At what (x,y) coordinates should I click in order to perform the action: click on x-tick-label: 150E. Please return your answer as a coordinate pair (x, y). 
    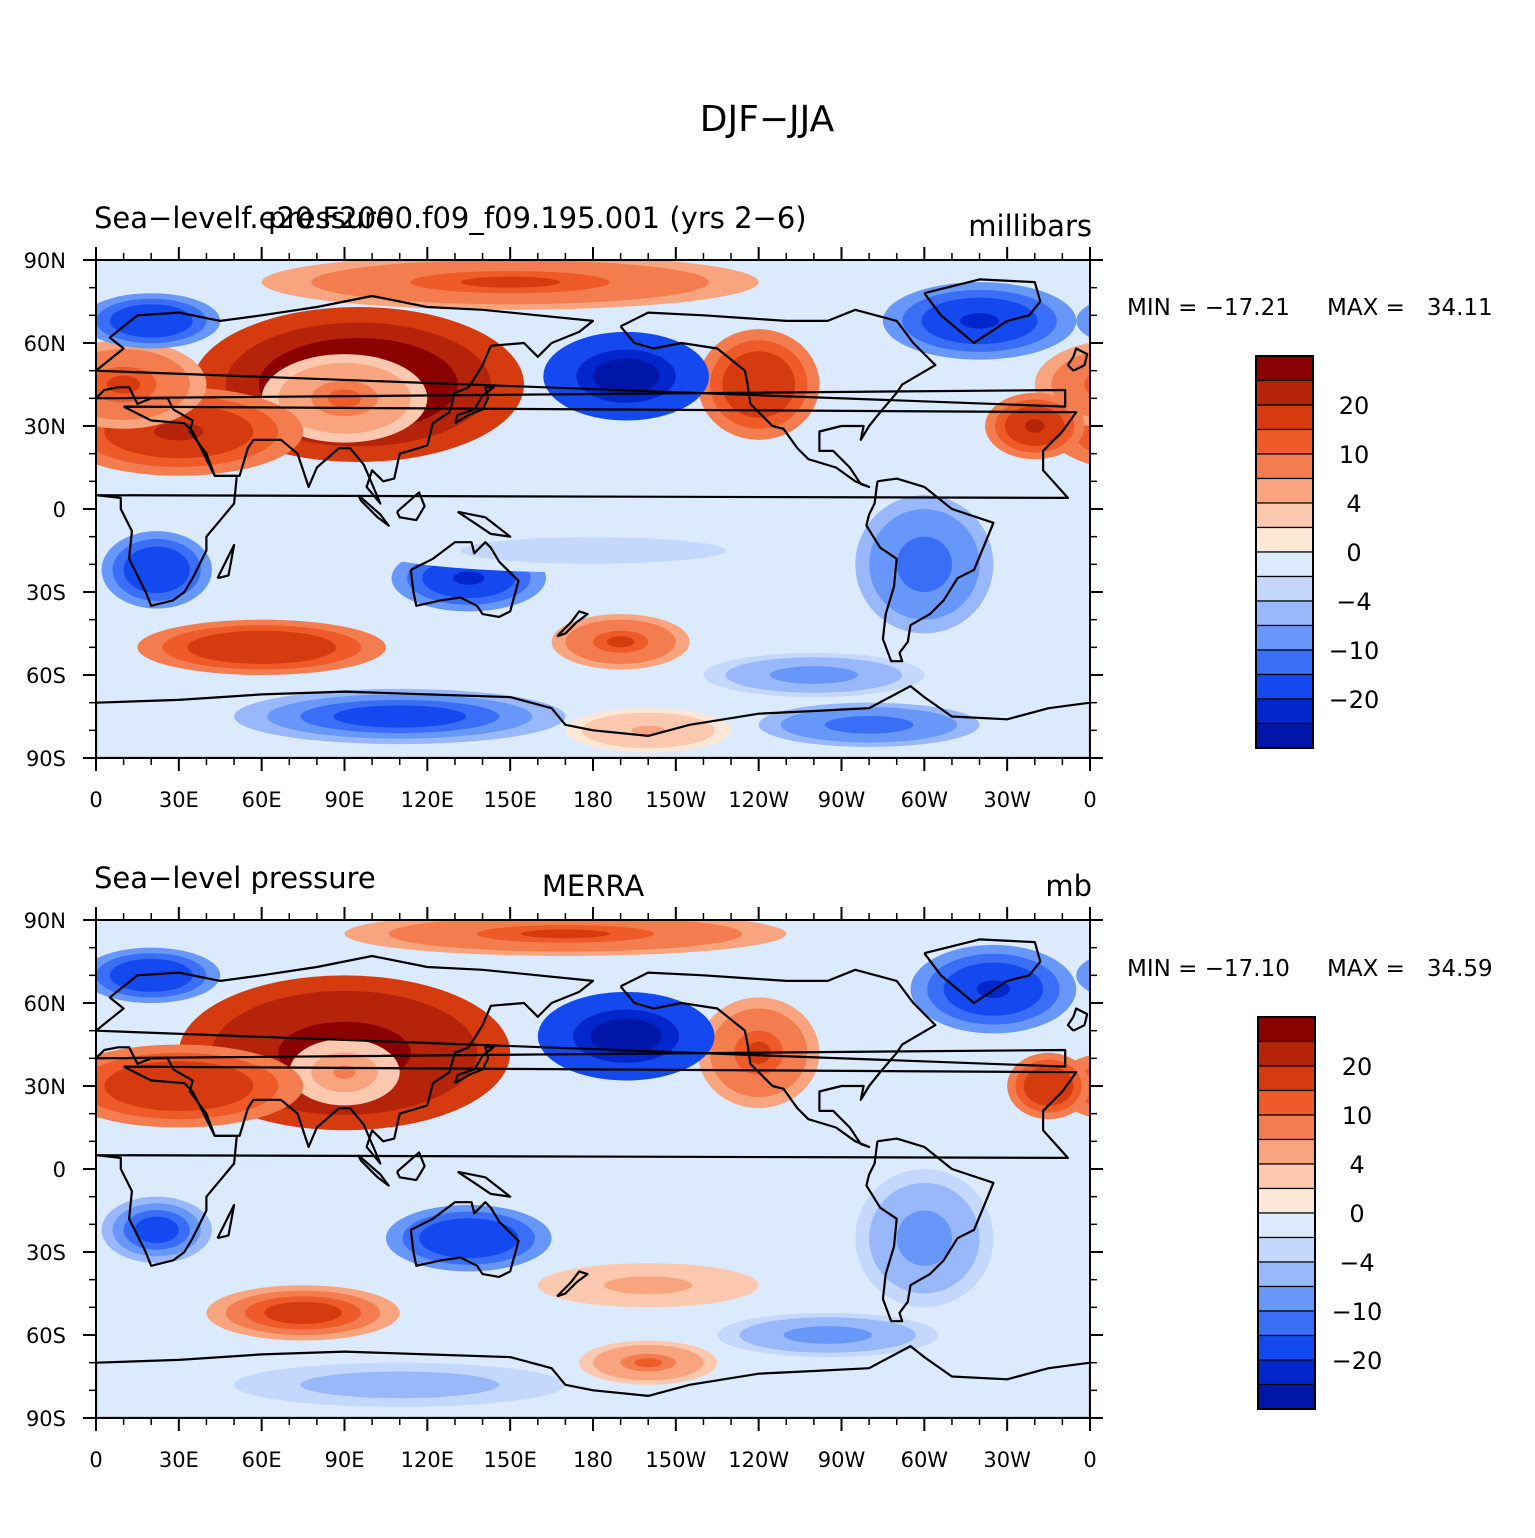
    Looking at the image, I should click on (509, 800).